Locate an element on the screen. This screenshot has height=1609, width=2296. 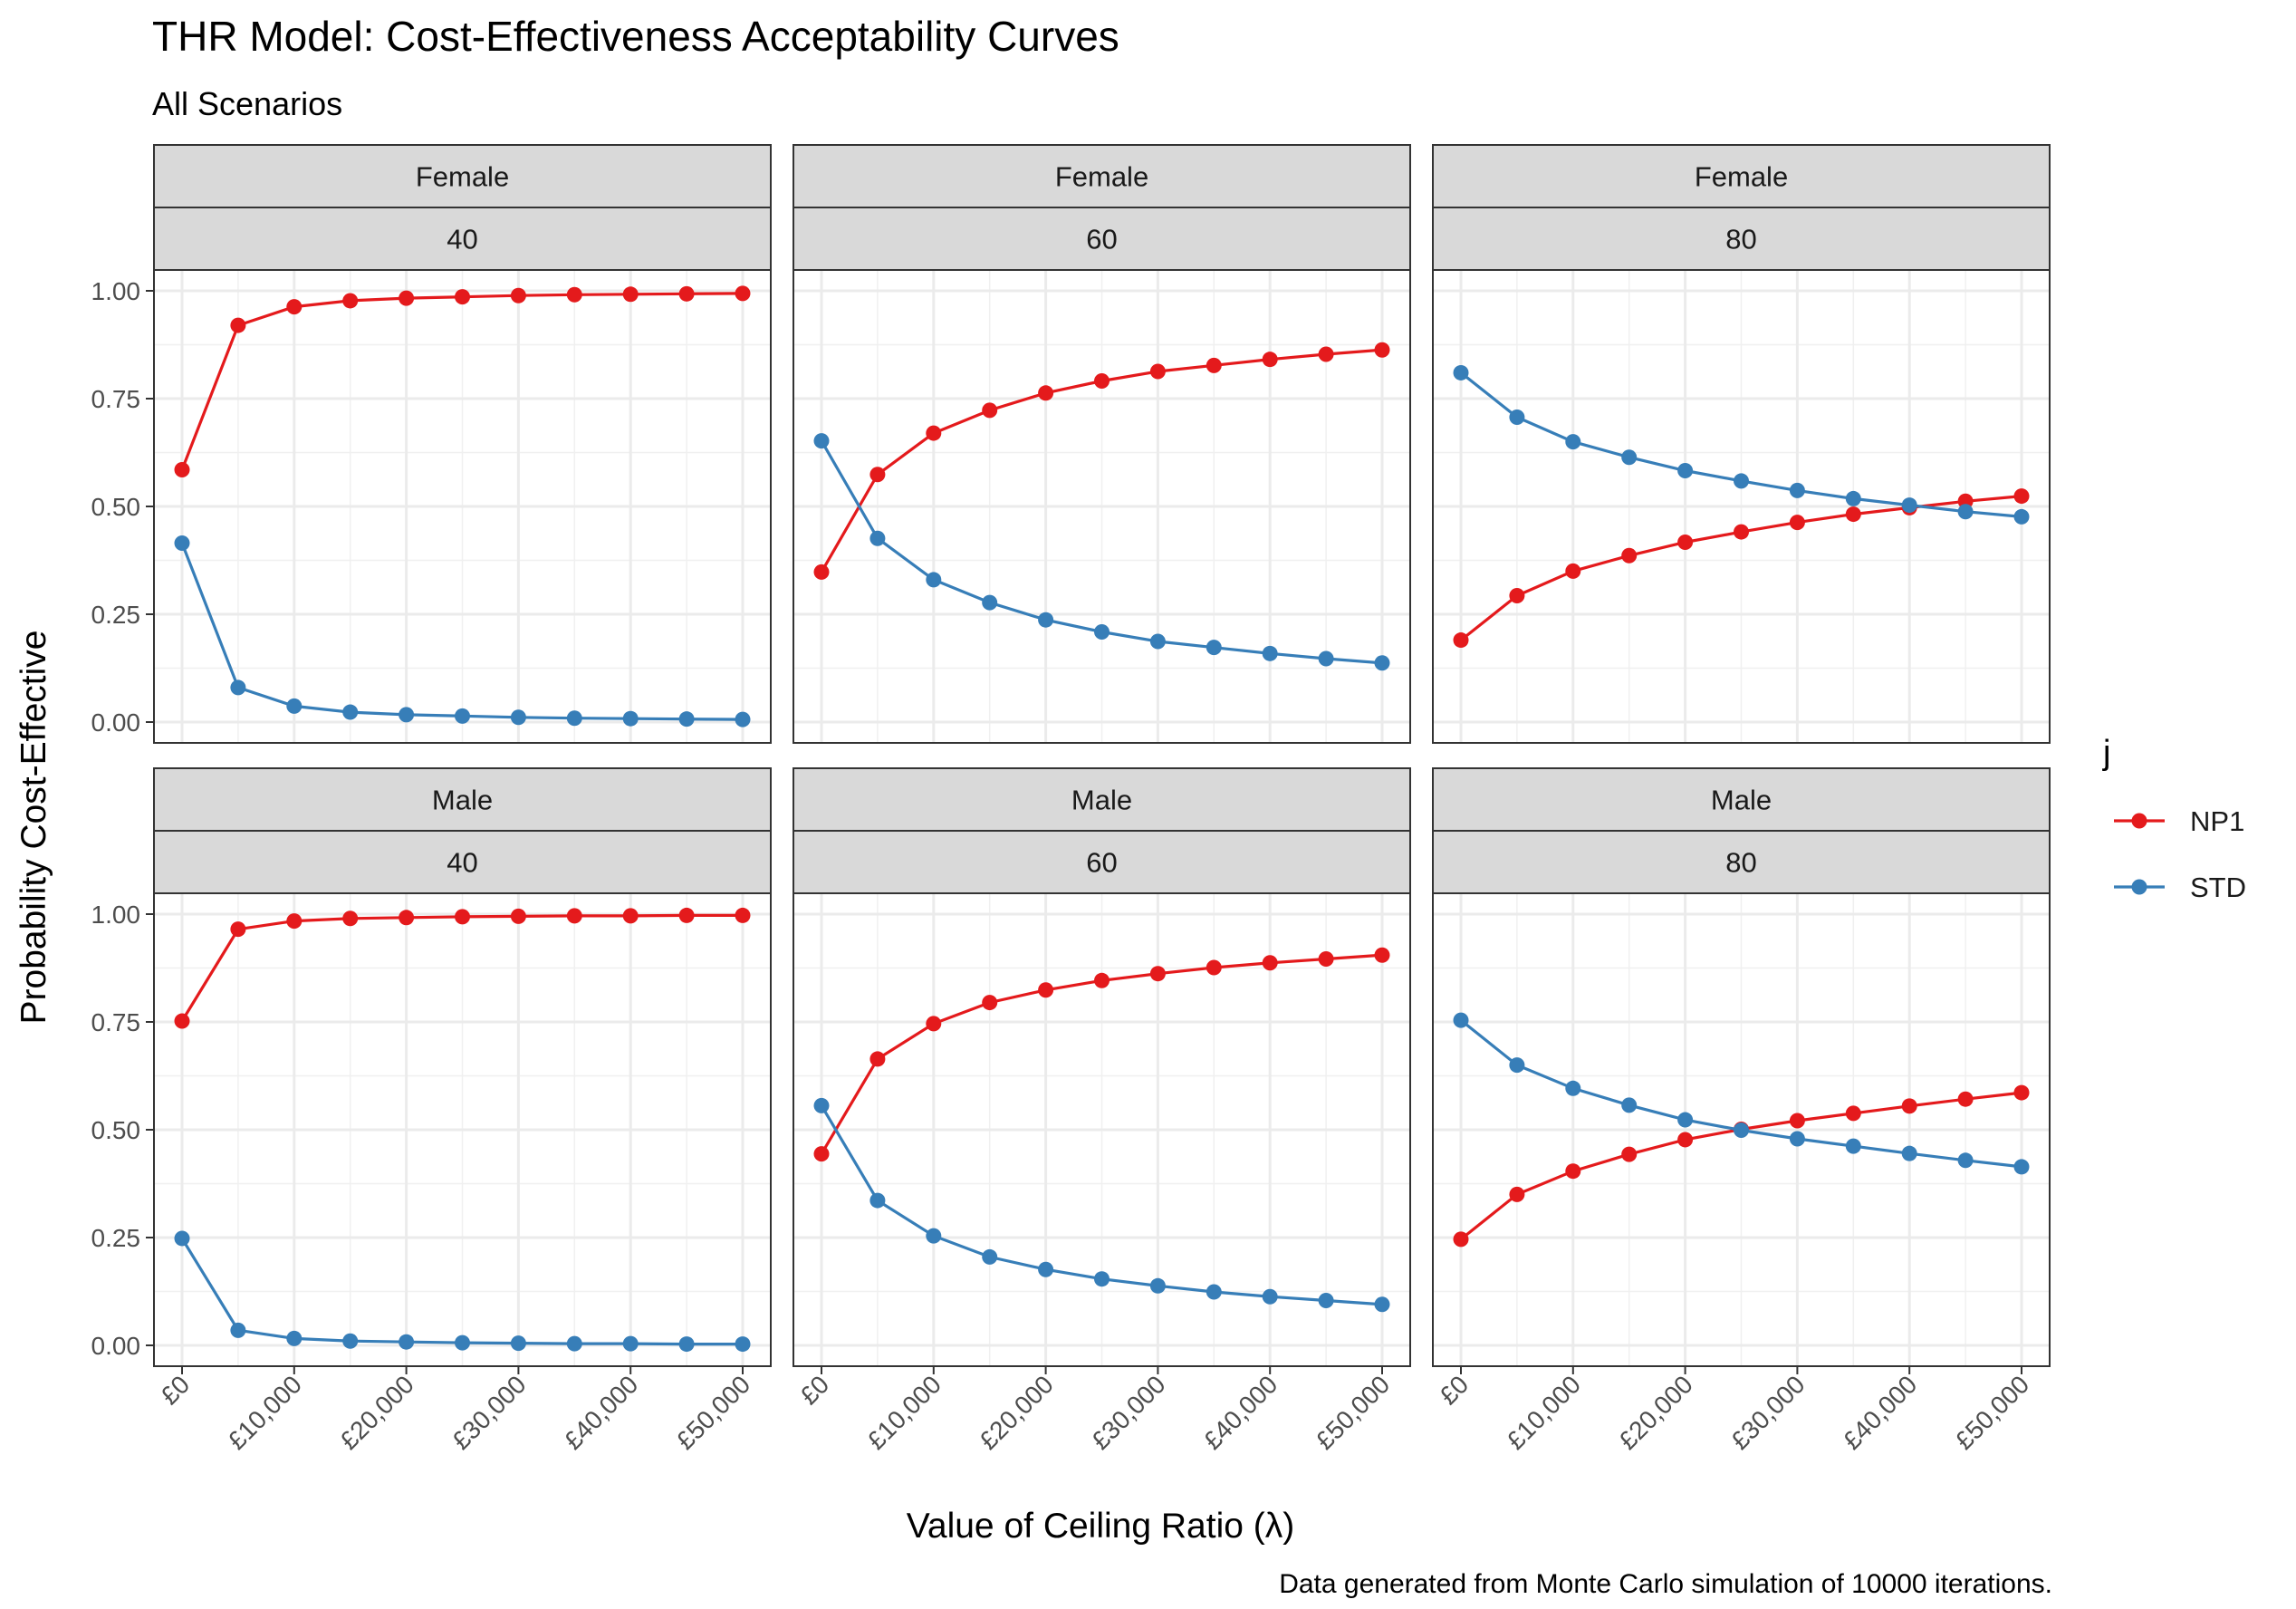
x-tick-label: £20,000 is located at coordinates (1655, 1412).